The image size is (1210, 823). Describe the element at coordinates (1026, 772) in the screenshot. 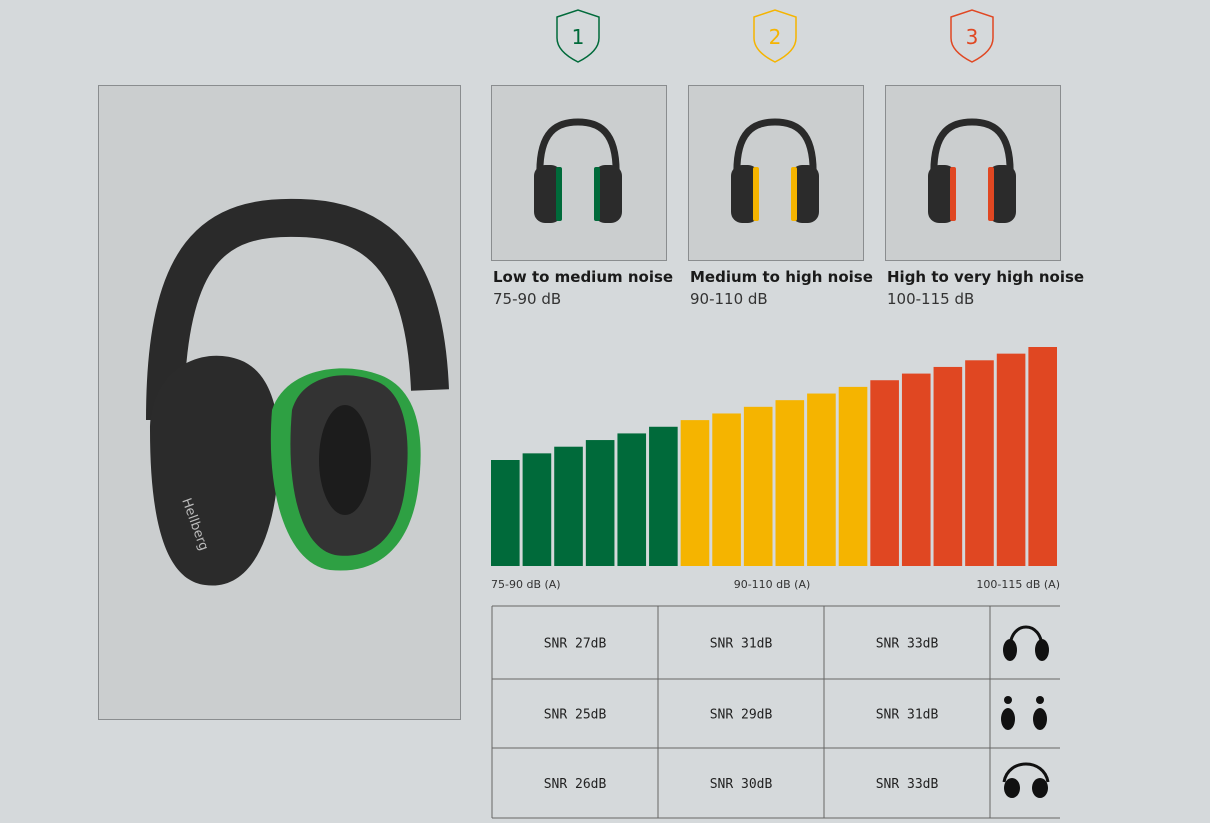

I see `icon-neckband` at that location.